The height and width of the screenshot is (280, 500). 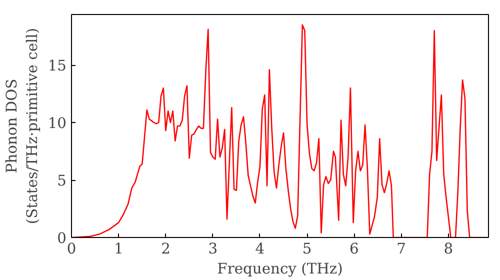 I want to click on y-tick-label: 15, so click(x=57, y=66).